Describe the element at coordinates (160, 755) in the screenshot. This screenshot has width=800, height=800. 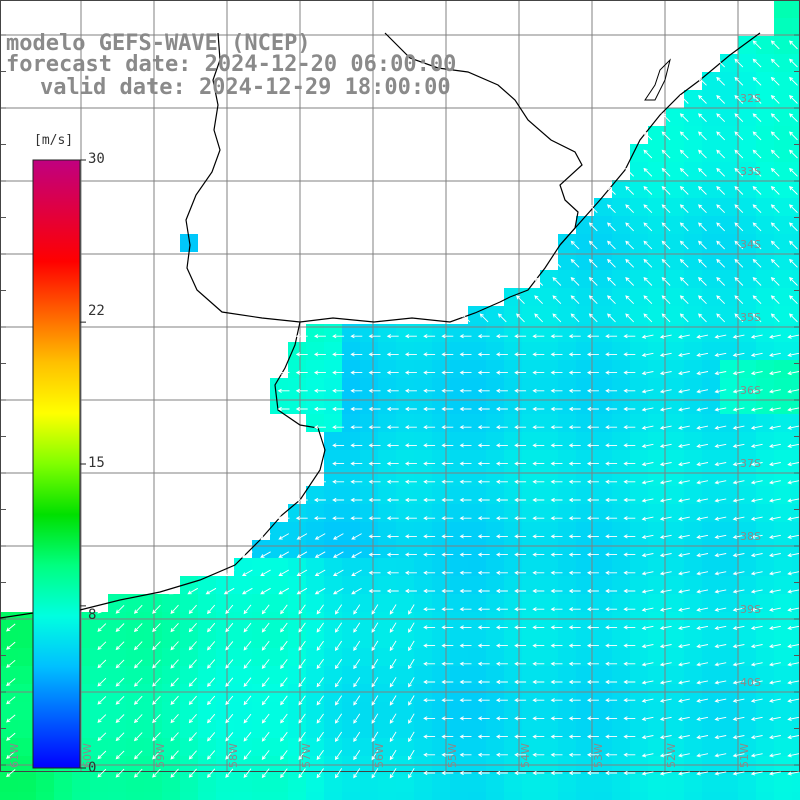
I see `lon-label: 59W` at that location.